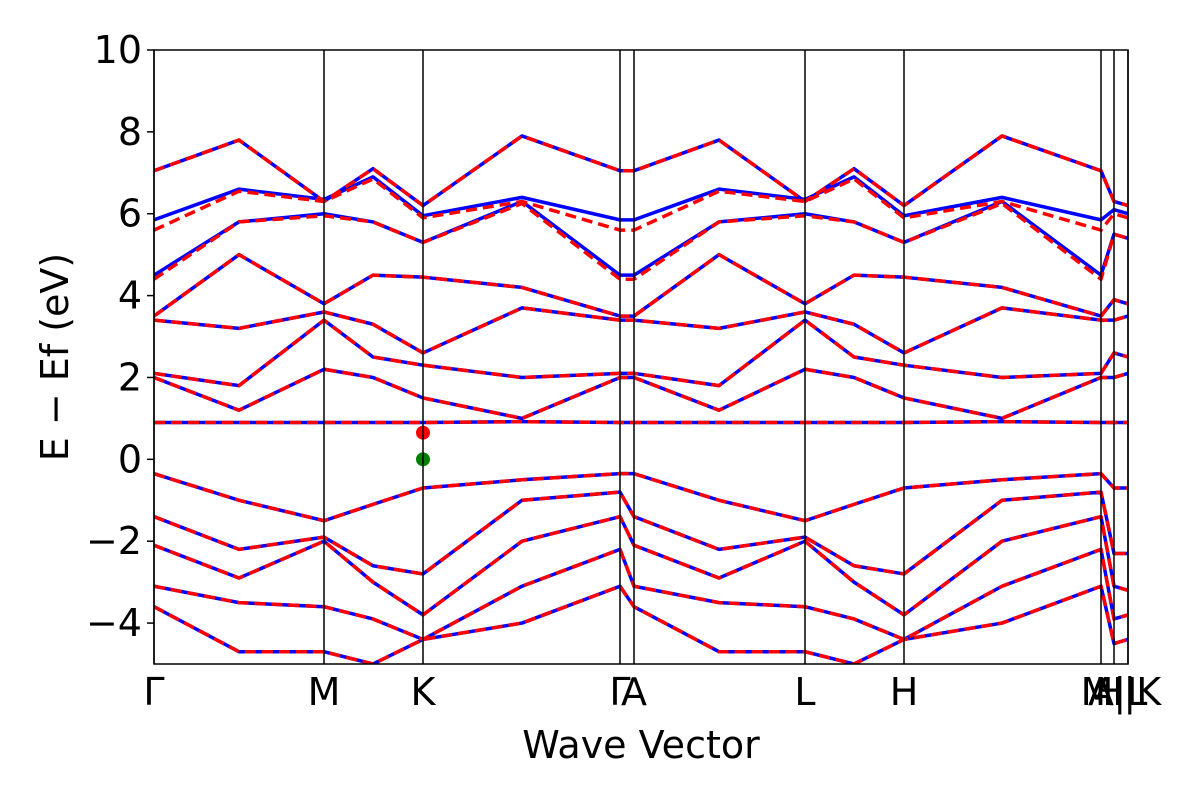  I want to click on y-tick-label: 2, so click(130, 377).